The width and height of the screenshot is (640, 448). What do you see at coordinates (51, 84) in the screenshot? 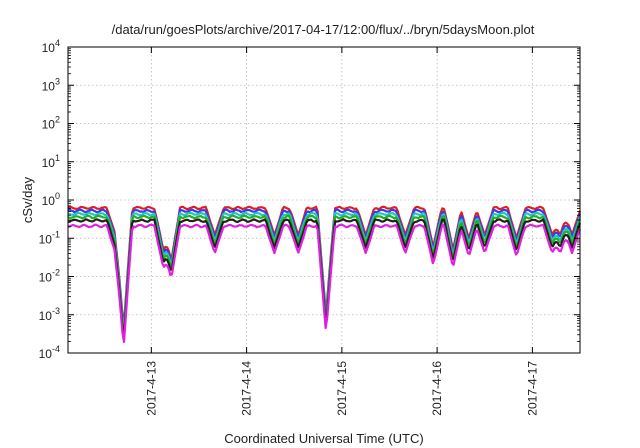
I see `y-tick-label: 10³` at bounding box center [51, 84].